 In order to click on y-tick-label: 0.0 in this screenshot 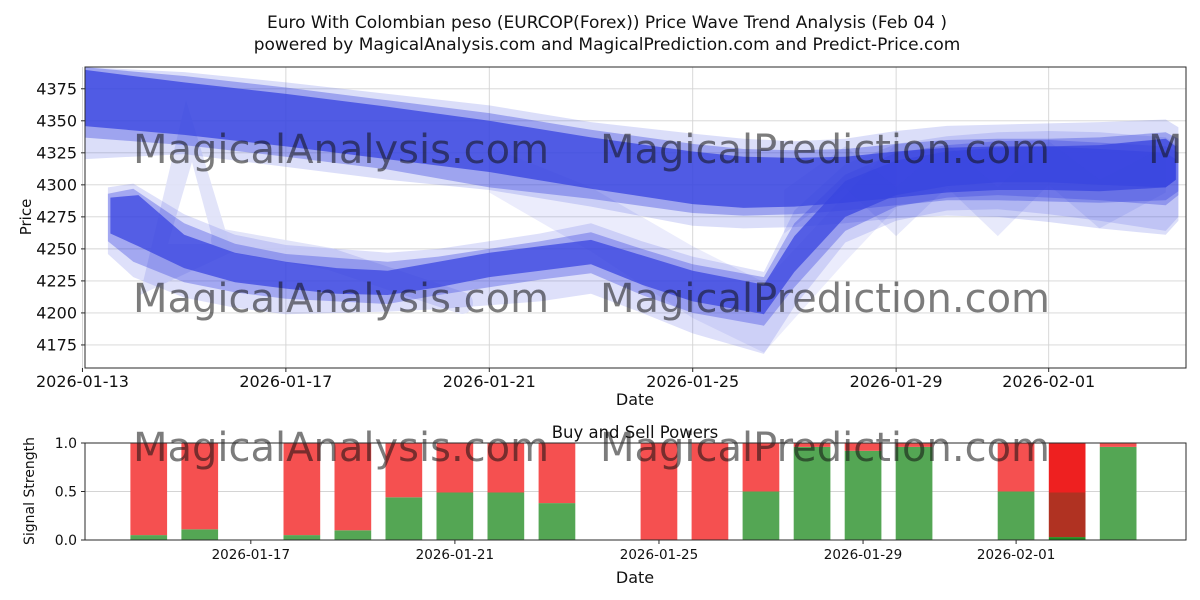, I will do `click(66, 541)`.